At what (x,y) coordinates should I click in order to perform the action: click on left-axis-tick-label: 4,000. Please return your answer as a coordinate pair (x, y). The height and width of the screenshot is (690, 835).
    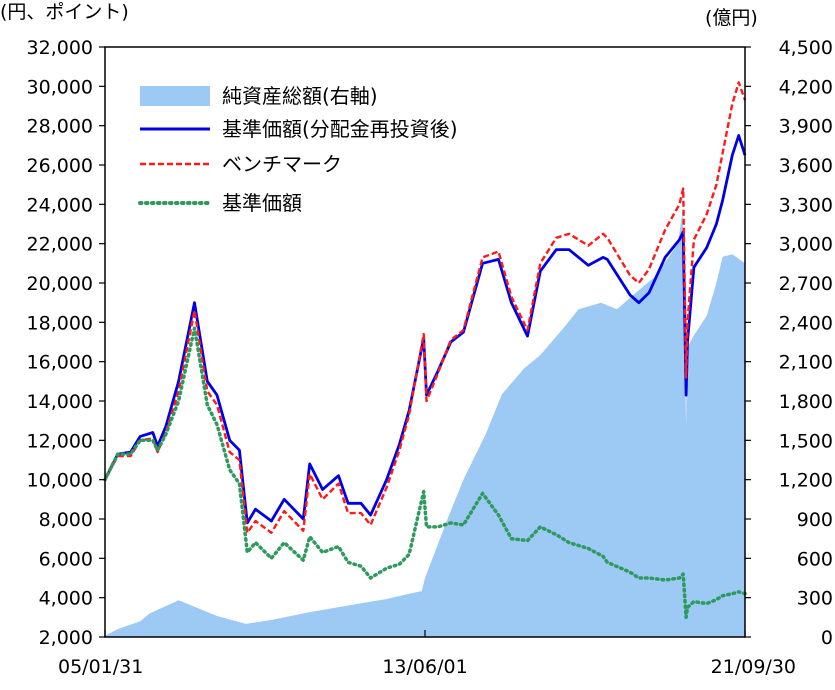
    Looking at the image, I should click on (66, 599).